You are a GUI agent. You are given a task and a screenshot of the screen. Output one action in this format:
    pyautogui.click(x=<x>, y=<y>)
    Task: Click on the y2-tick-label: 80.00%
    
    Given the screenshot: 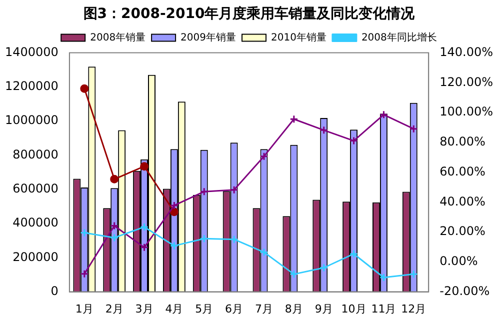 What is the action you would take?
    pyautogui.click(x=463, y=141)
    